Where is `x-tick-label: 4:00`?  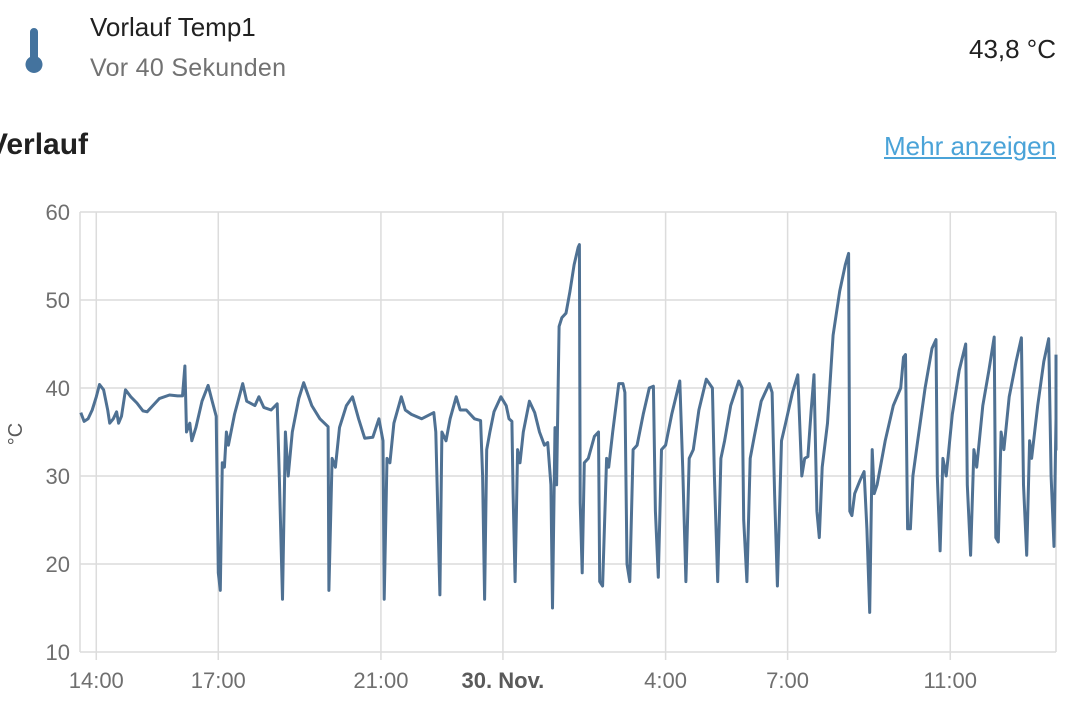
x-tick-label: 4:00 is located at coordinates (665, 680).